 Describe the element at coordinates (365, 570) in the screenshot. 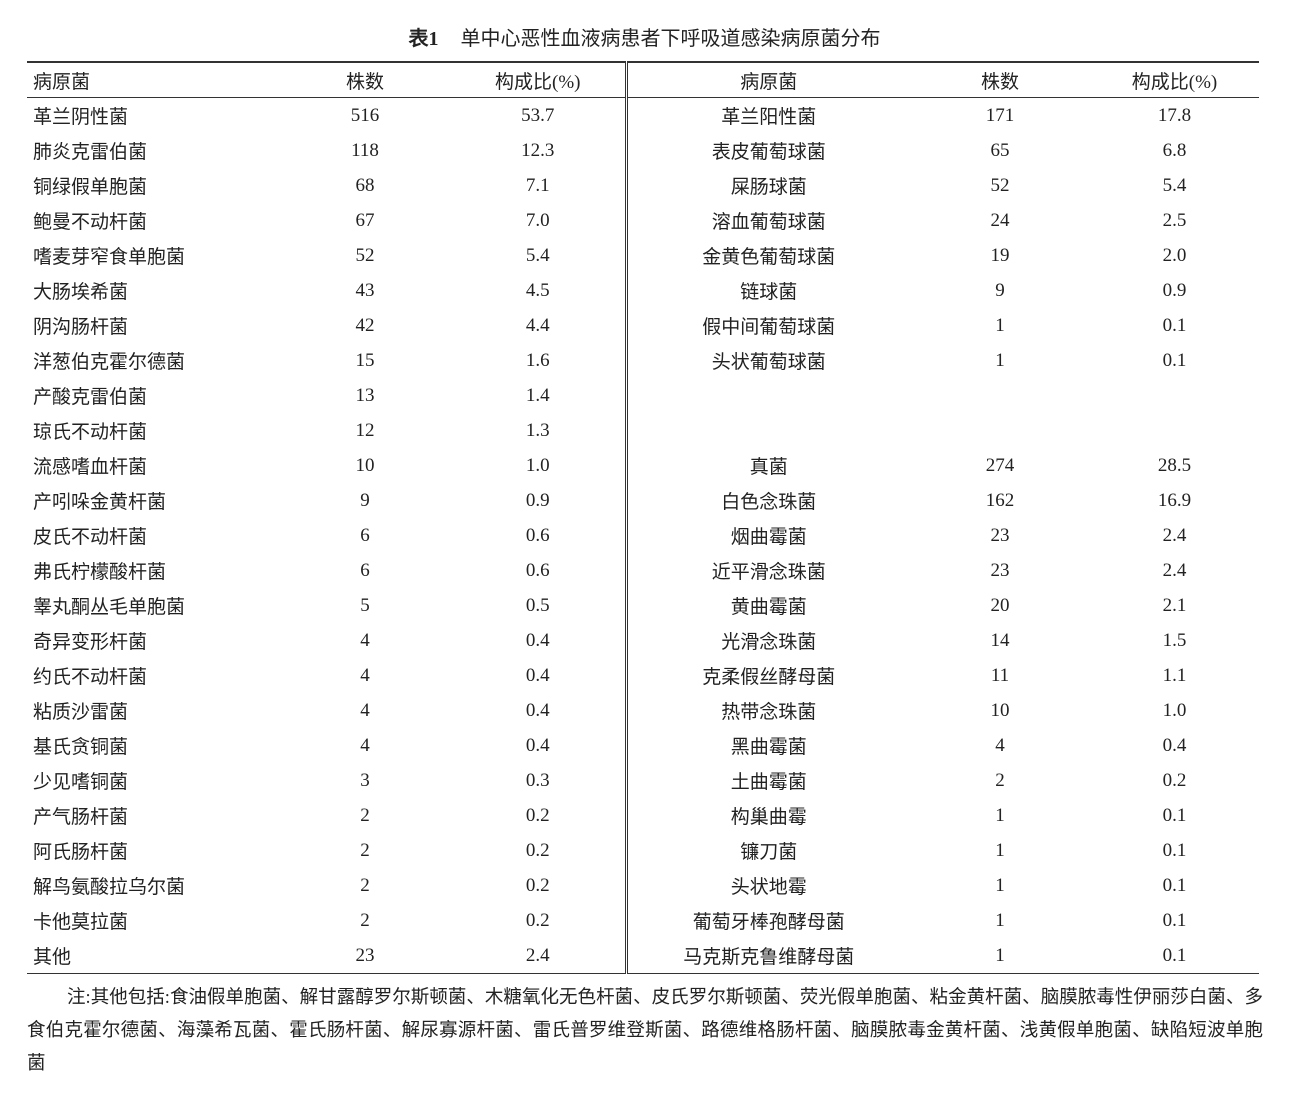

I see `cell-count-left: 6` at that location.